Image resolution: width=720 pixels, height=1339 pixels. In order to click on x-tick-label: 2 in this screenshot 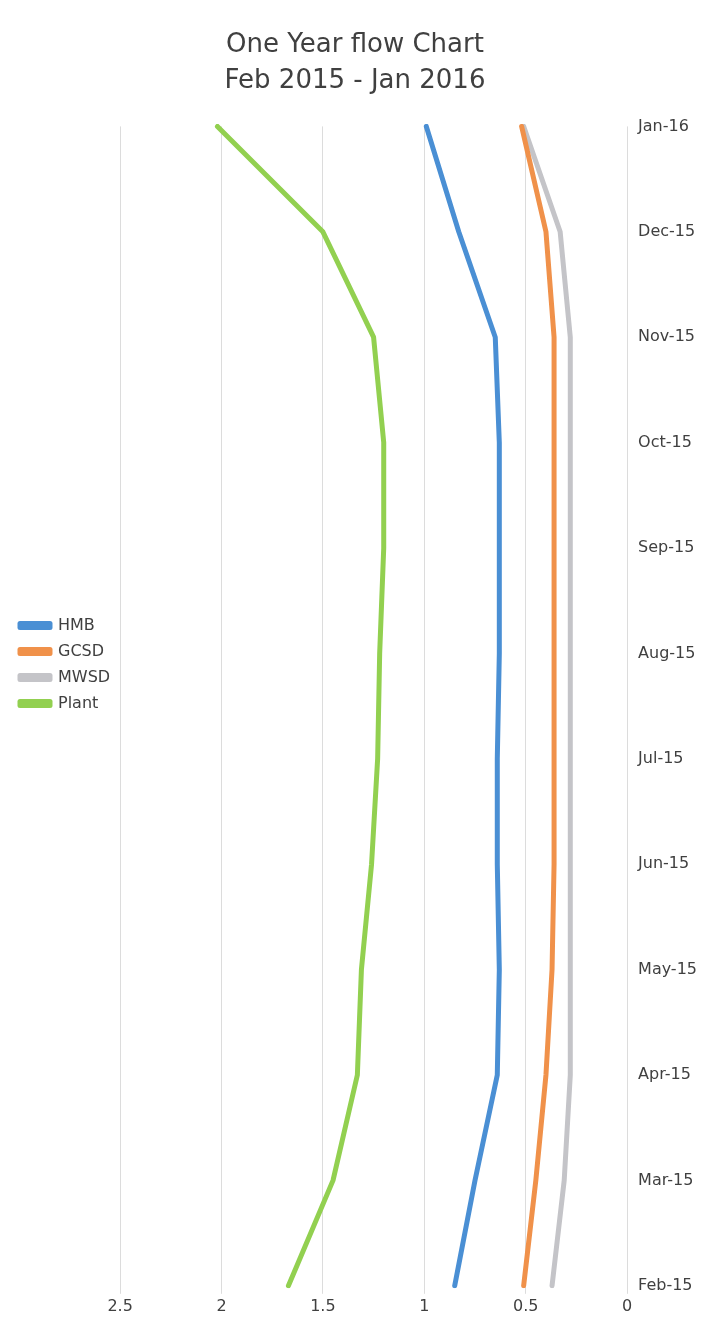, I will do `click(221, 1305)`.